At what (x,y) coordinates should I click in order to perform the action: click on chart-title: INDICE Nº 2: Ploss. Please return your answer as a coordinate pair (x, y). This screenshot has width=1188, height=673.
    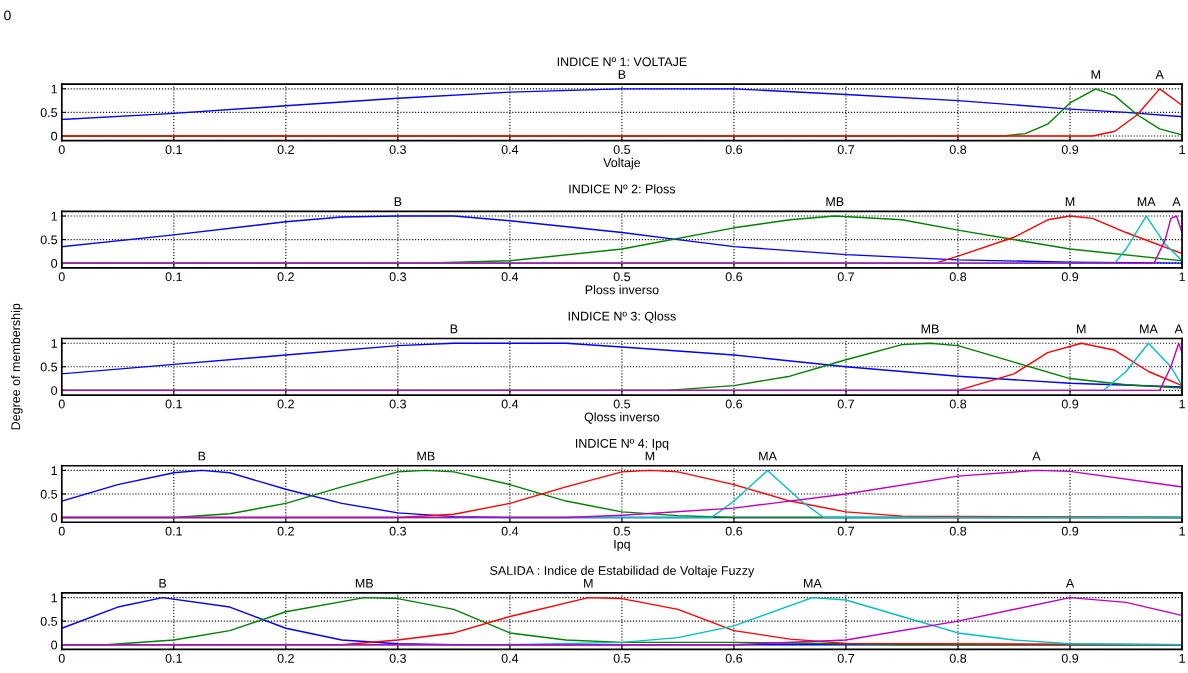
    Looking at the image, I should click on (622, 189).